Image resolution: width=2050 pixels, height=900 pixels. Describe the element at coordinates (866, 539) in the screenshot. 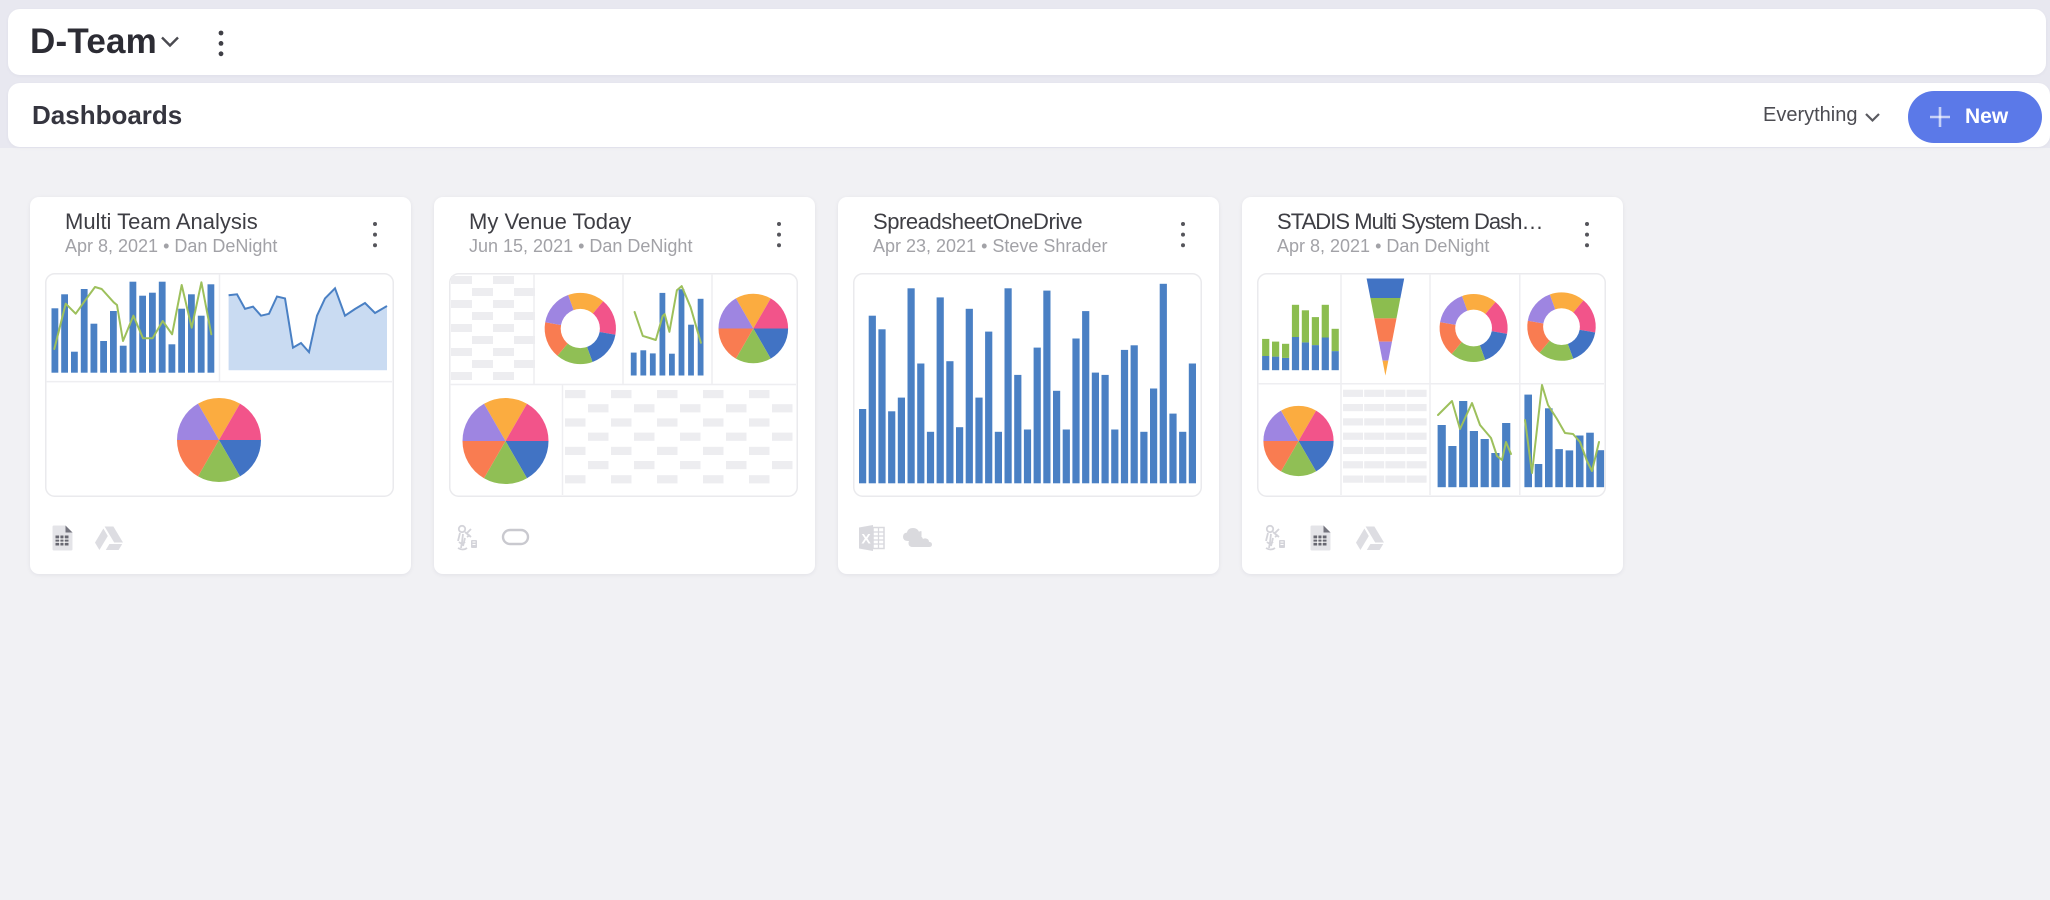

I see `svg-text: X` at that location.